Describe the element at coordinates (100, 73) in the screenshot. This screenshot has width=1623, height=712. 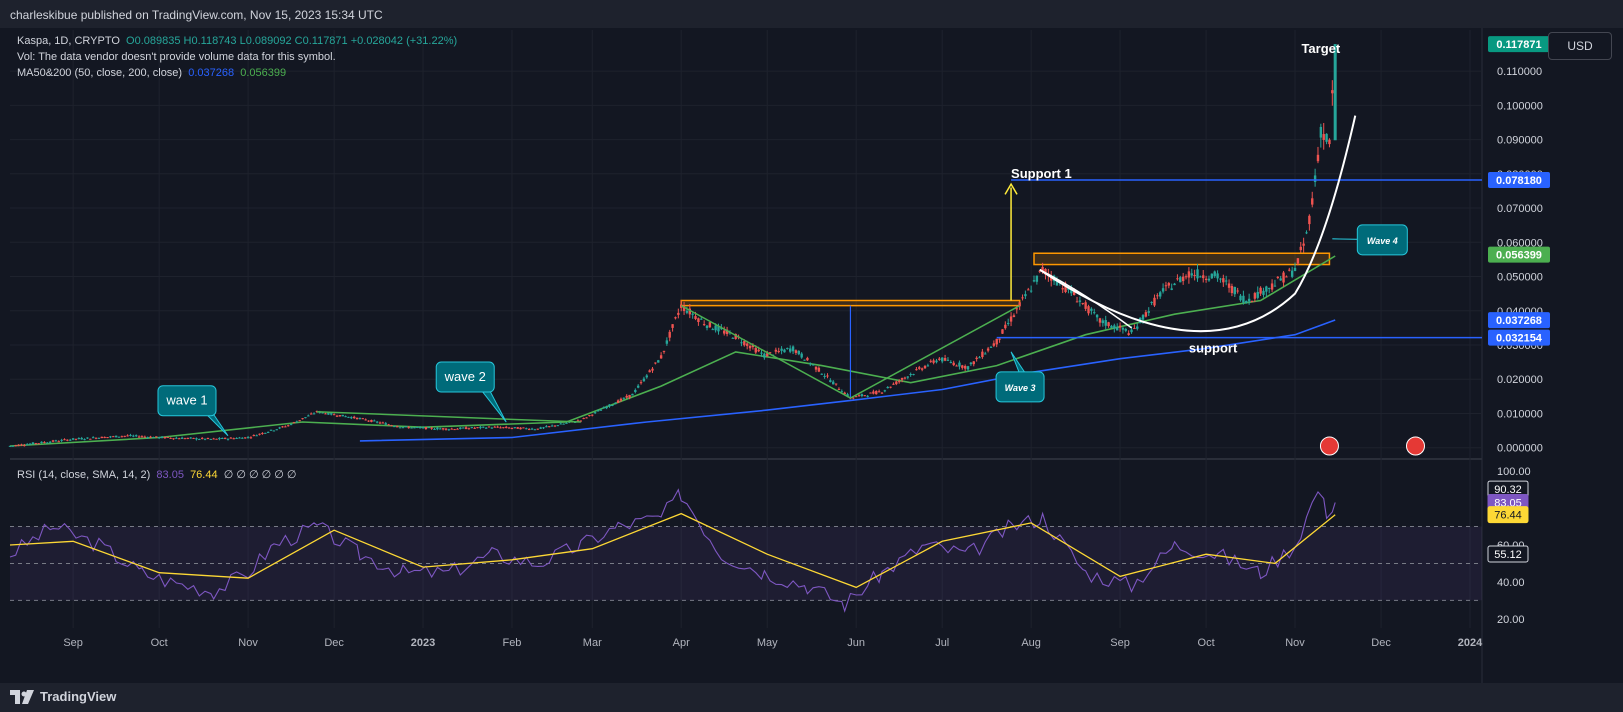
I see `ma-label: MA50&200 (50, close, 200, close)` at that location.